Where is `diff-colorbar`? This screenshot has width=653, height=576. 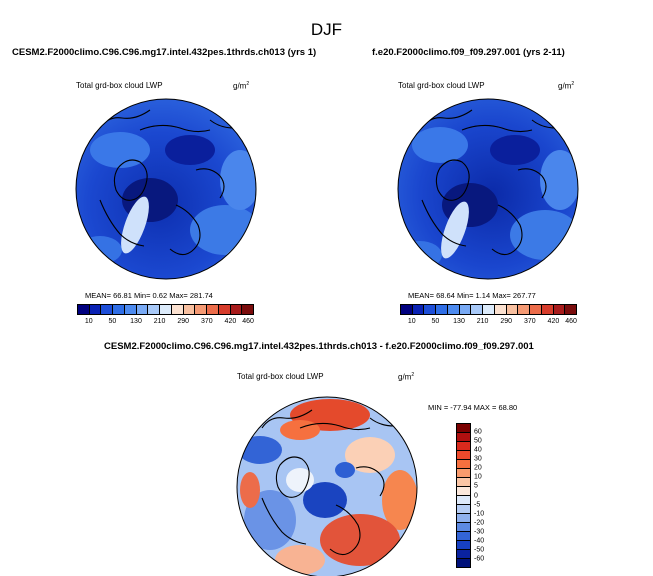 diff-colorbar is located at coordinates (463, 495).